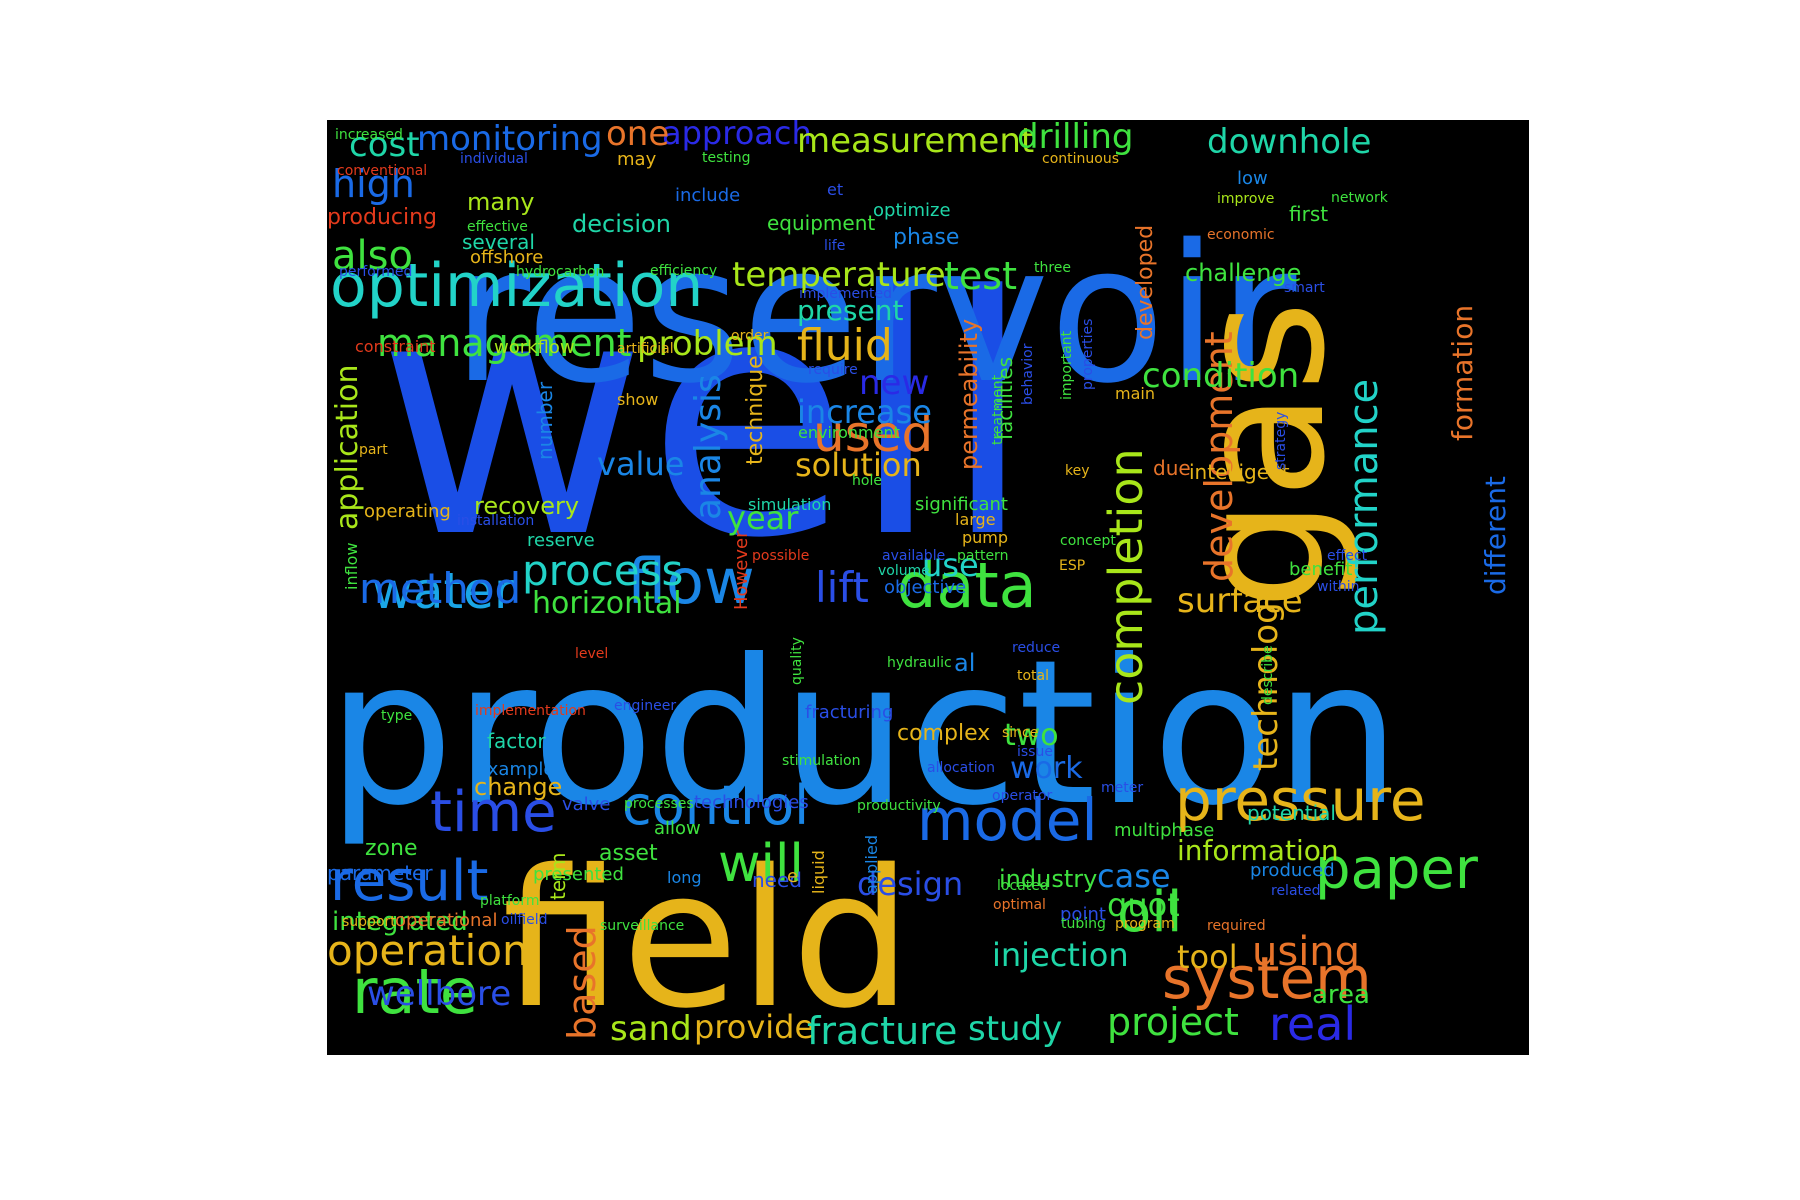  I want to click on word-improve: improve, so click(1245, 199).